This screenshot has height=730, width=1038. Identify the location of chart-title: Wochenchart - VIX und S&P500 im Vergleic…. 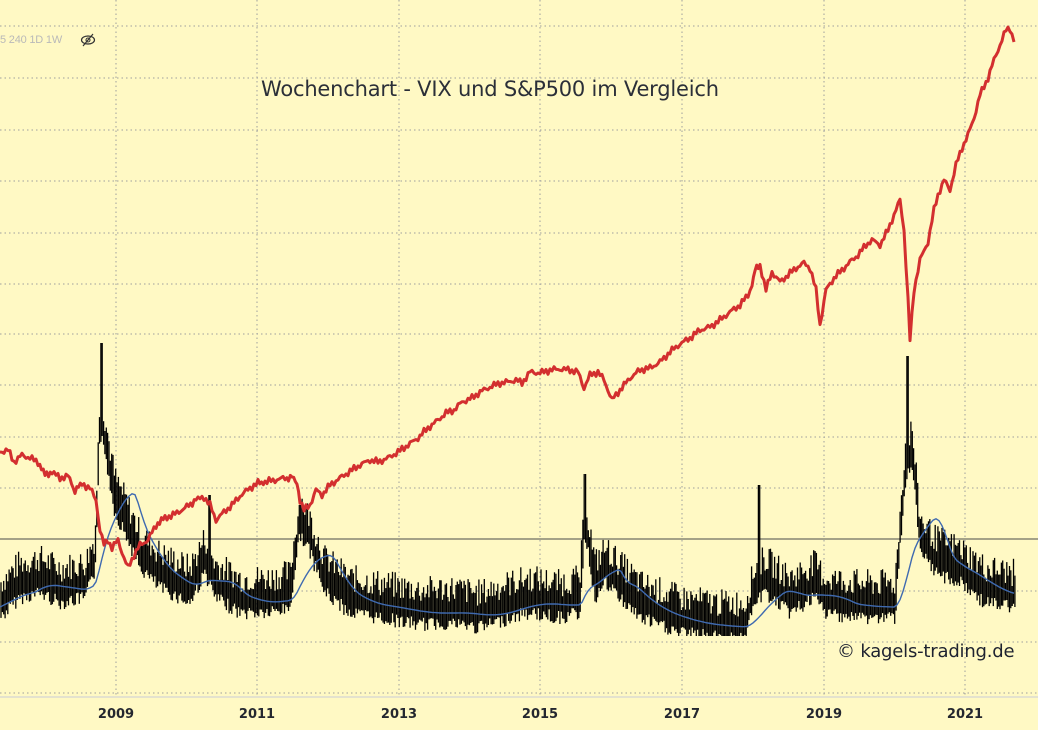
(490, 89).